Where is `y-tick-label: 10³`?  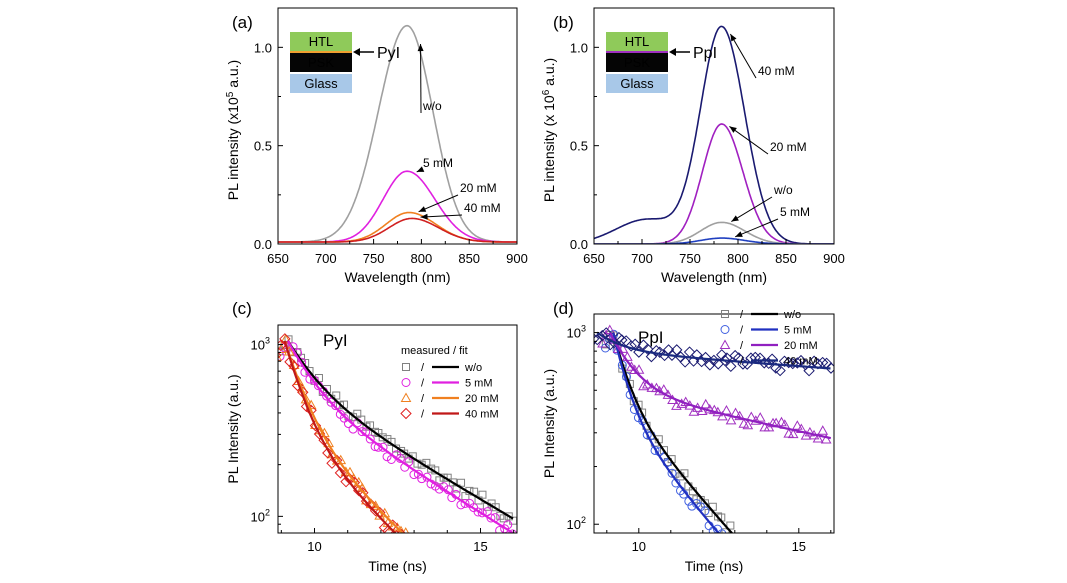 y-tick-label: 10³ is located at coordinates (576, 332).